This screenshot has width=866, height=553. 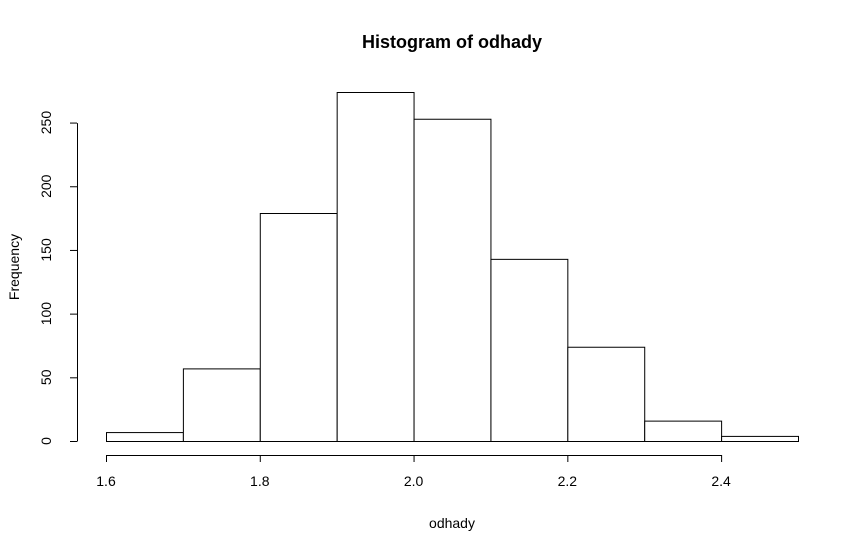 What do you see at coordinates (46, 314) in the screenshot?
I see `y-tick-label: 100` at bounding box center [46, 314].